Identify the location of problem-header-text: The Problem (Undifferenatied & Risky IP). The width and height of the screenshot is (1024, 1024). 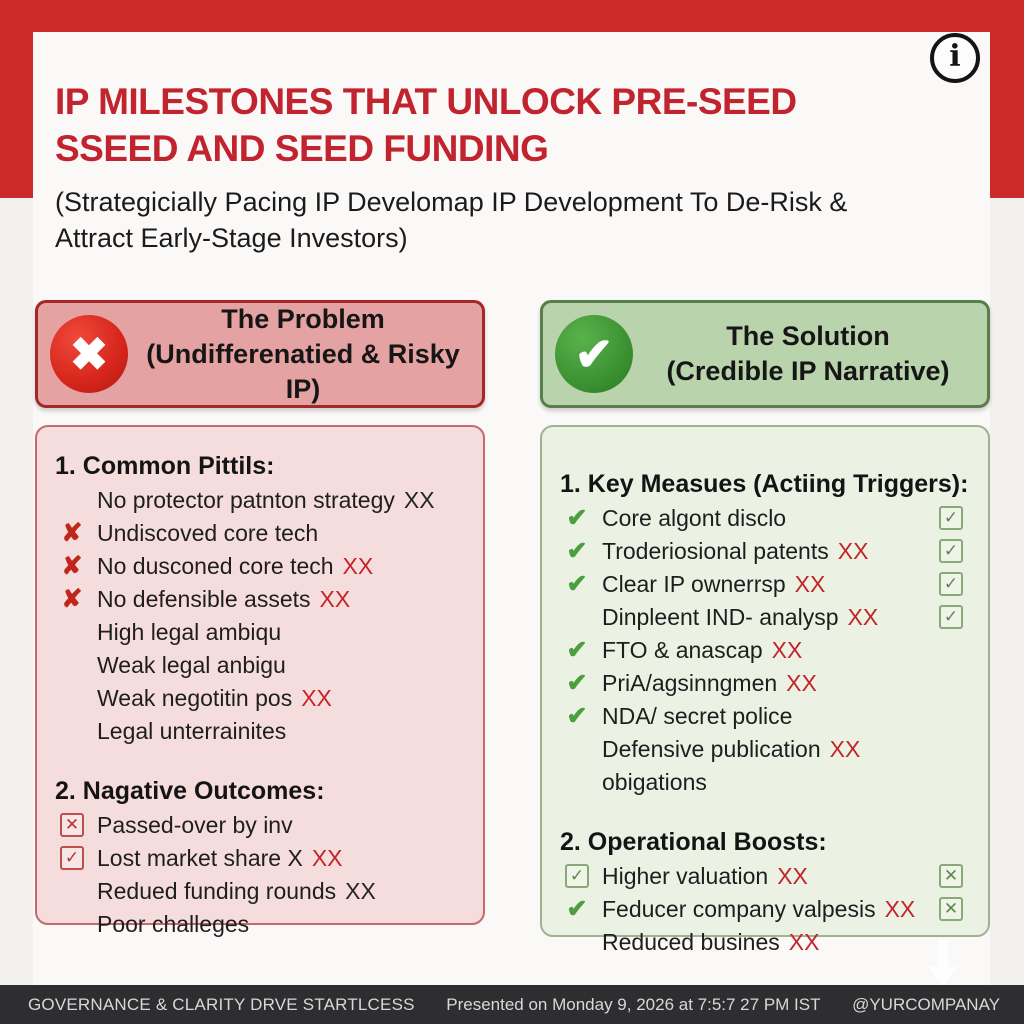
(303, 354).